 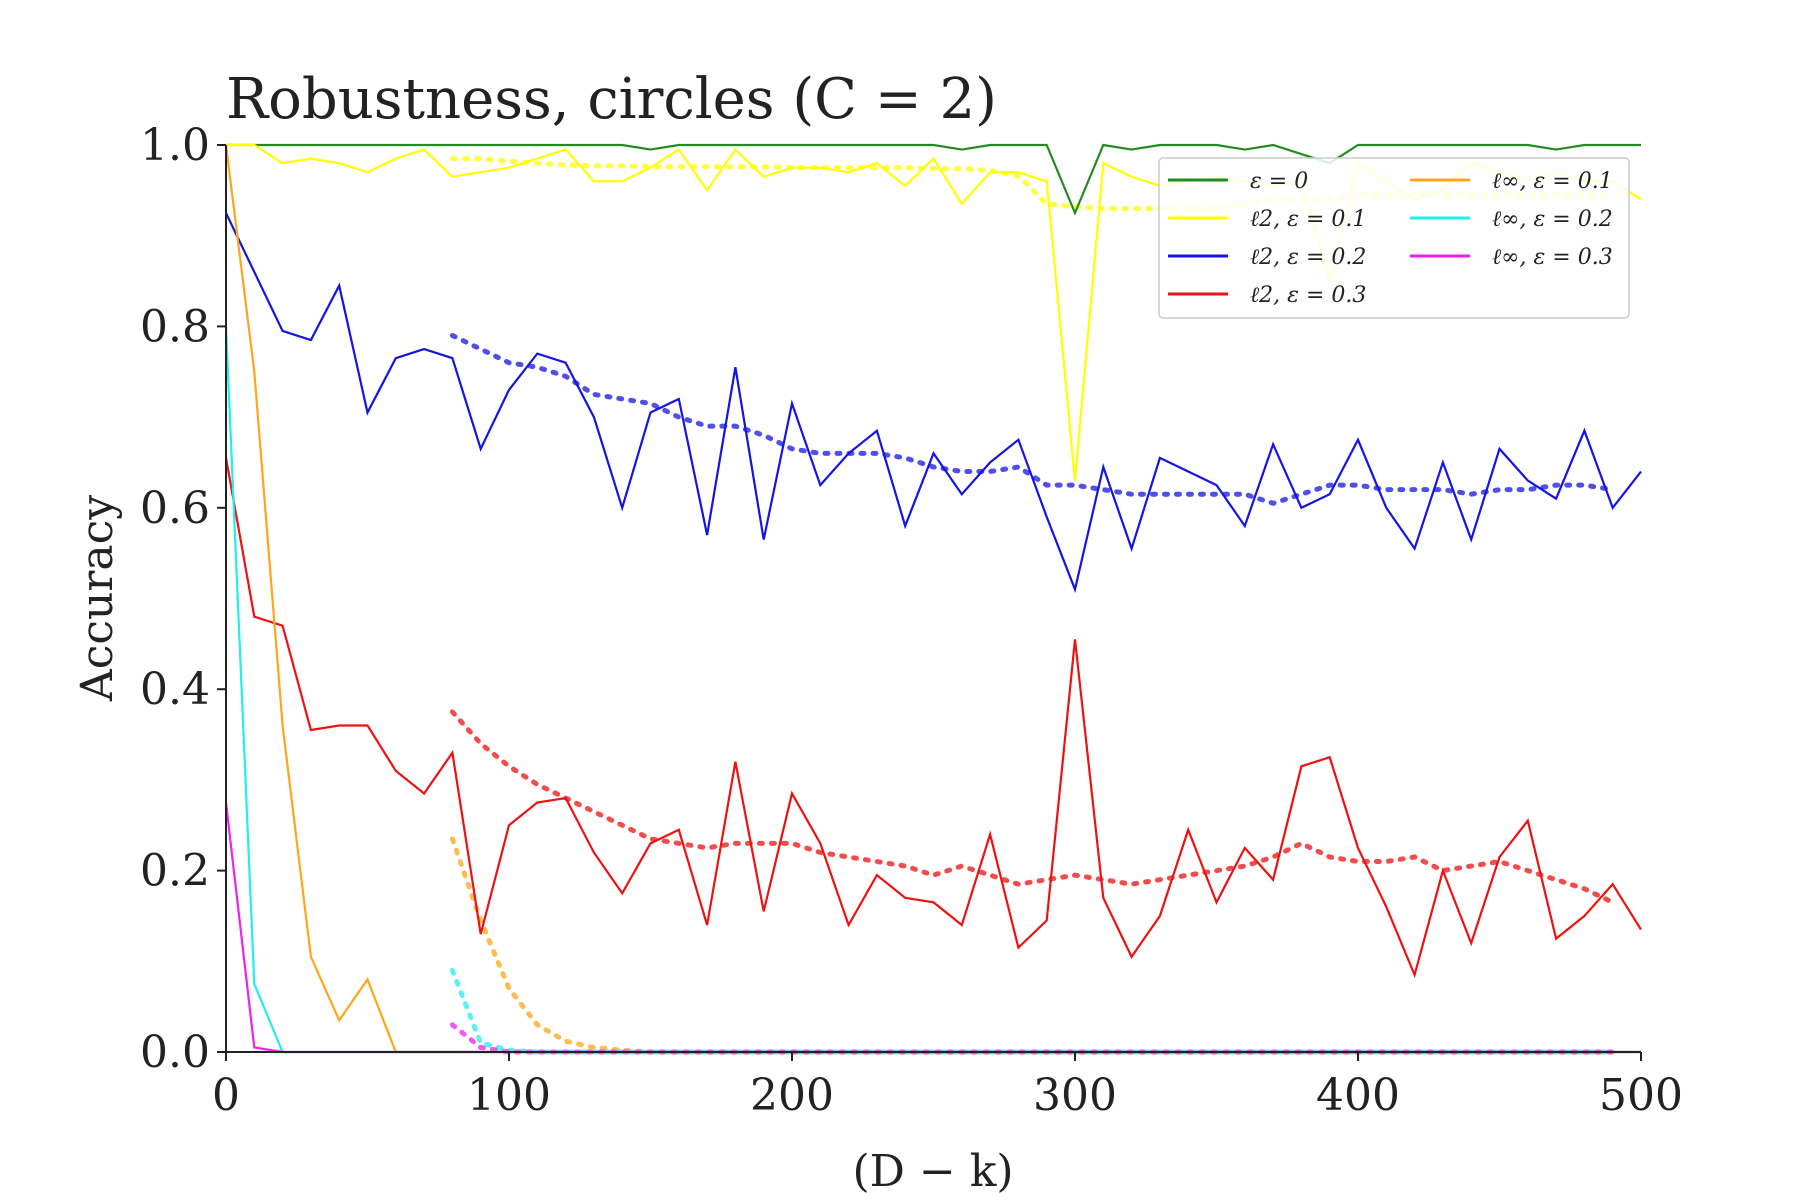 What do you see at coordinates (97, 598) in the screenshot?
I see `y-axis-label: Accuracy` at bounding box center [97, 598].